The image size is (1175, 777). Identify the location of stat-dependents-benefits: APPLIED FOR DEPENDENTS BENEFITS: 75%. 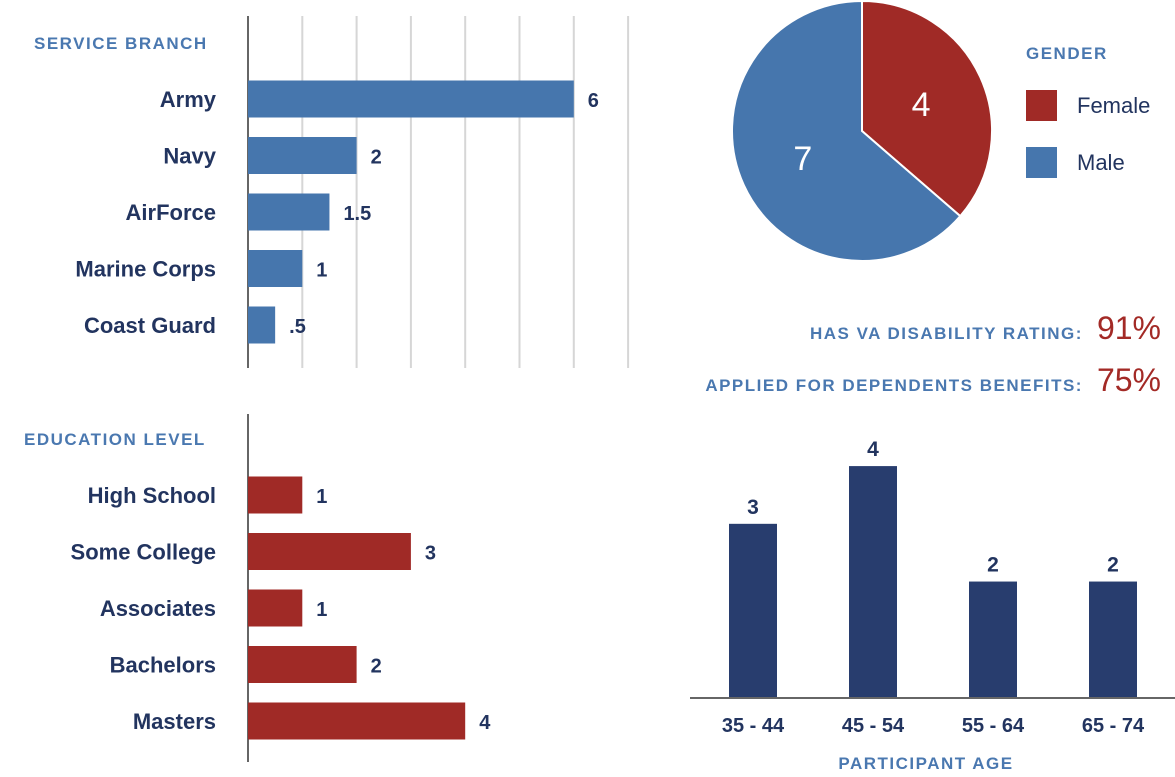
(933, 380).